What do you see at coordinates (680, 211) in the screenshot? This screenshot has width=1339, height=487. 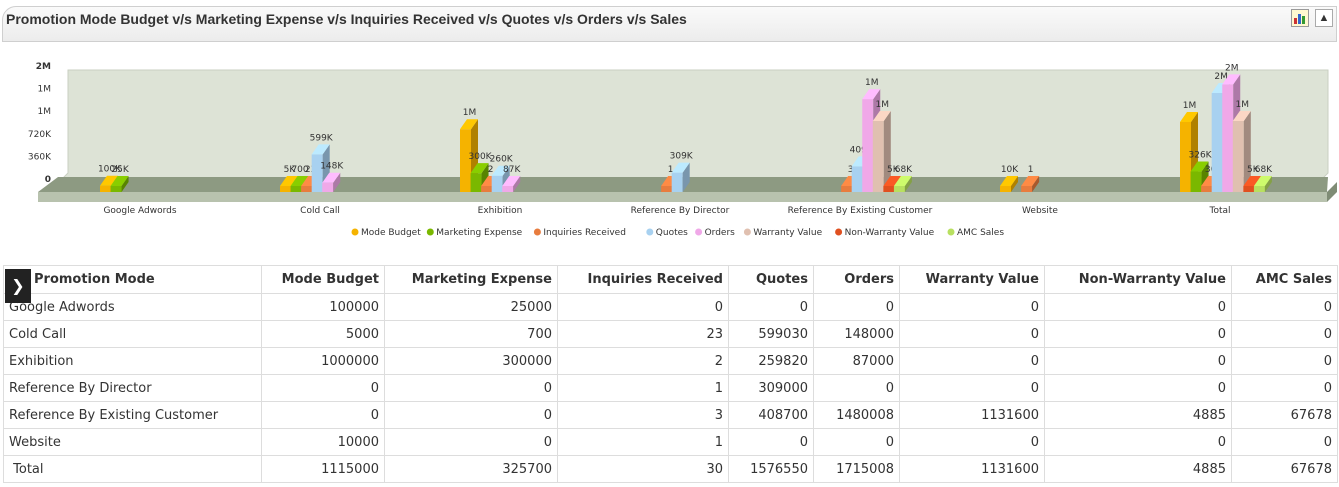 I see `x-category-label: Reference By Director` at bounding box center [680, 211].